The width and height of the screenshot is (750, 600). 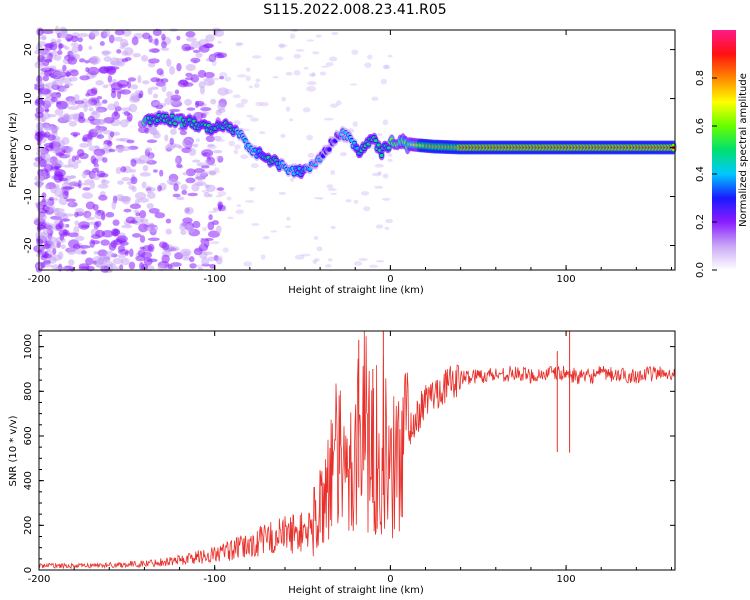 What do you see at coordinates (28, 147) in the screenshot?
I see `y-tick-label: 0` at bounding box center [28, 147].